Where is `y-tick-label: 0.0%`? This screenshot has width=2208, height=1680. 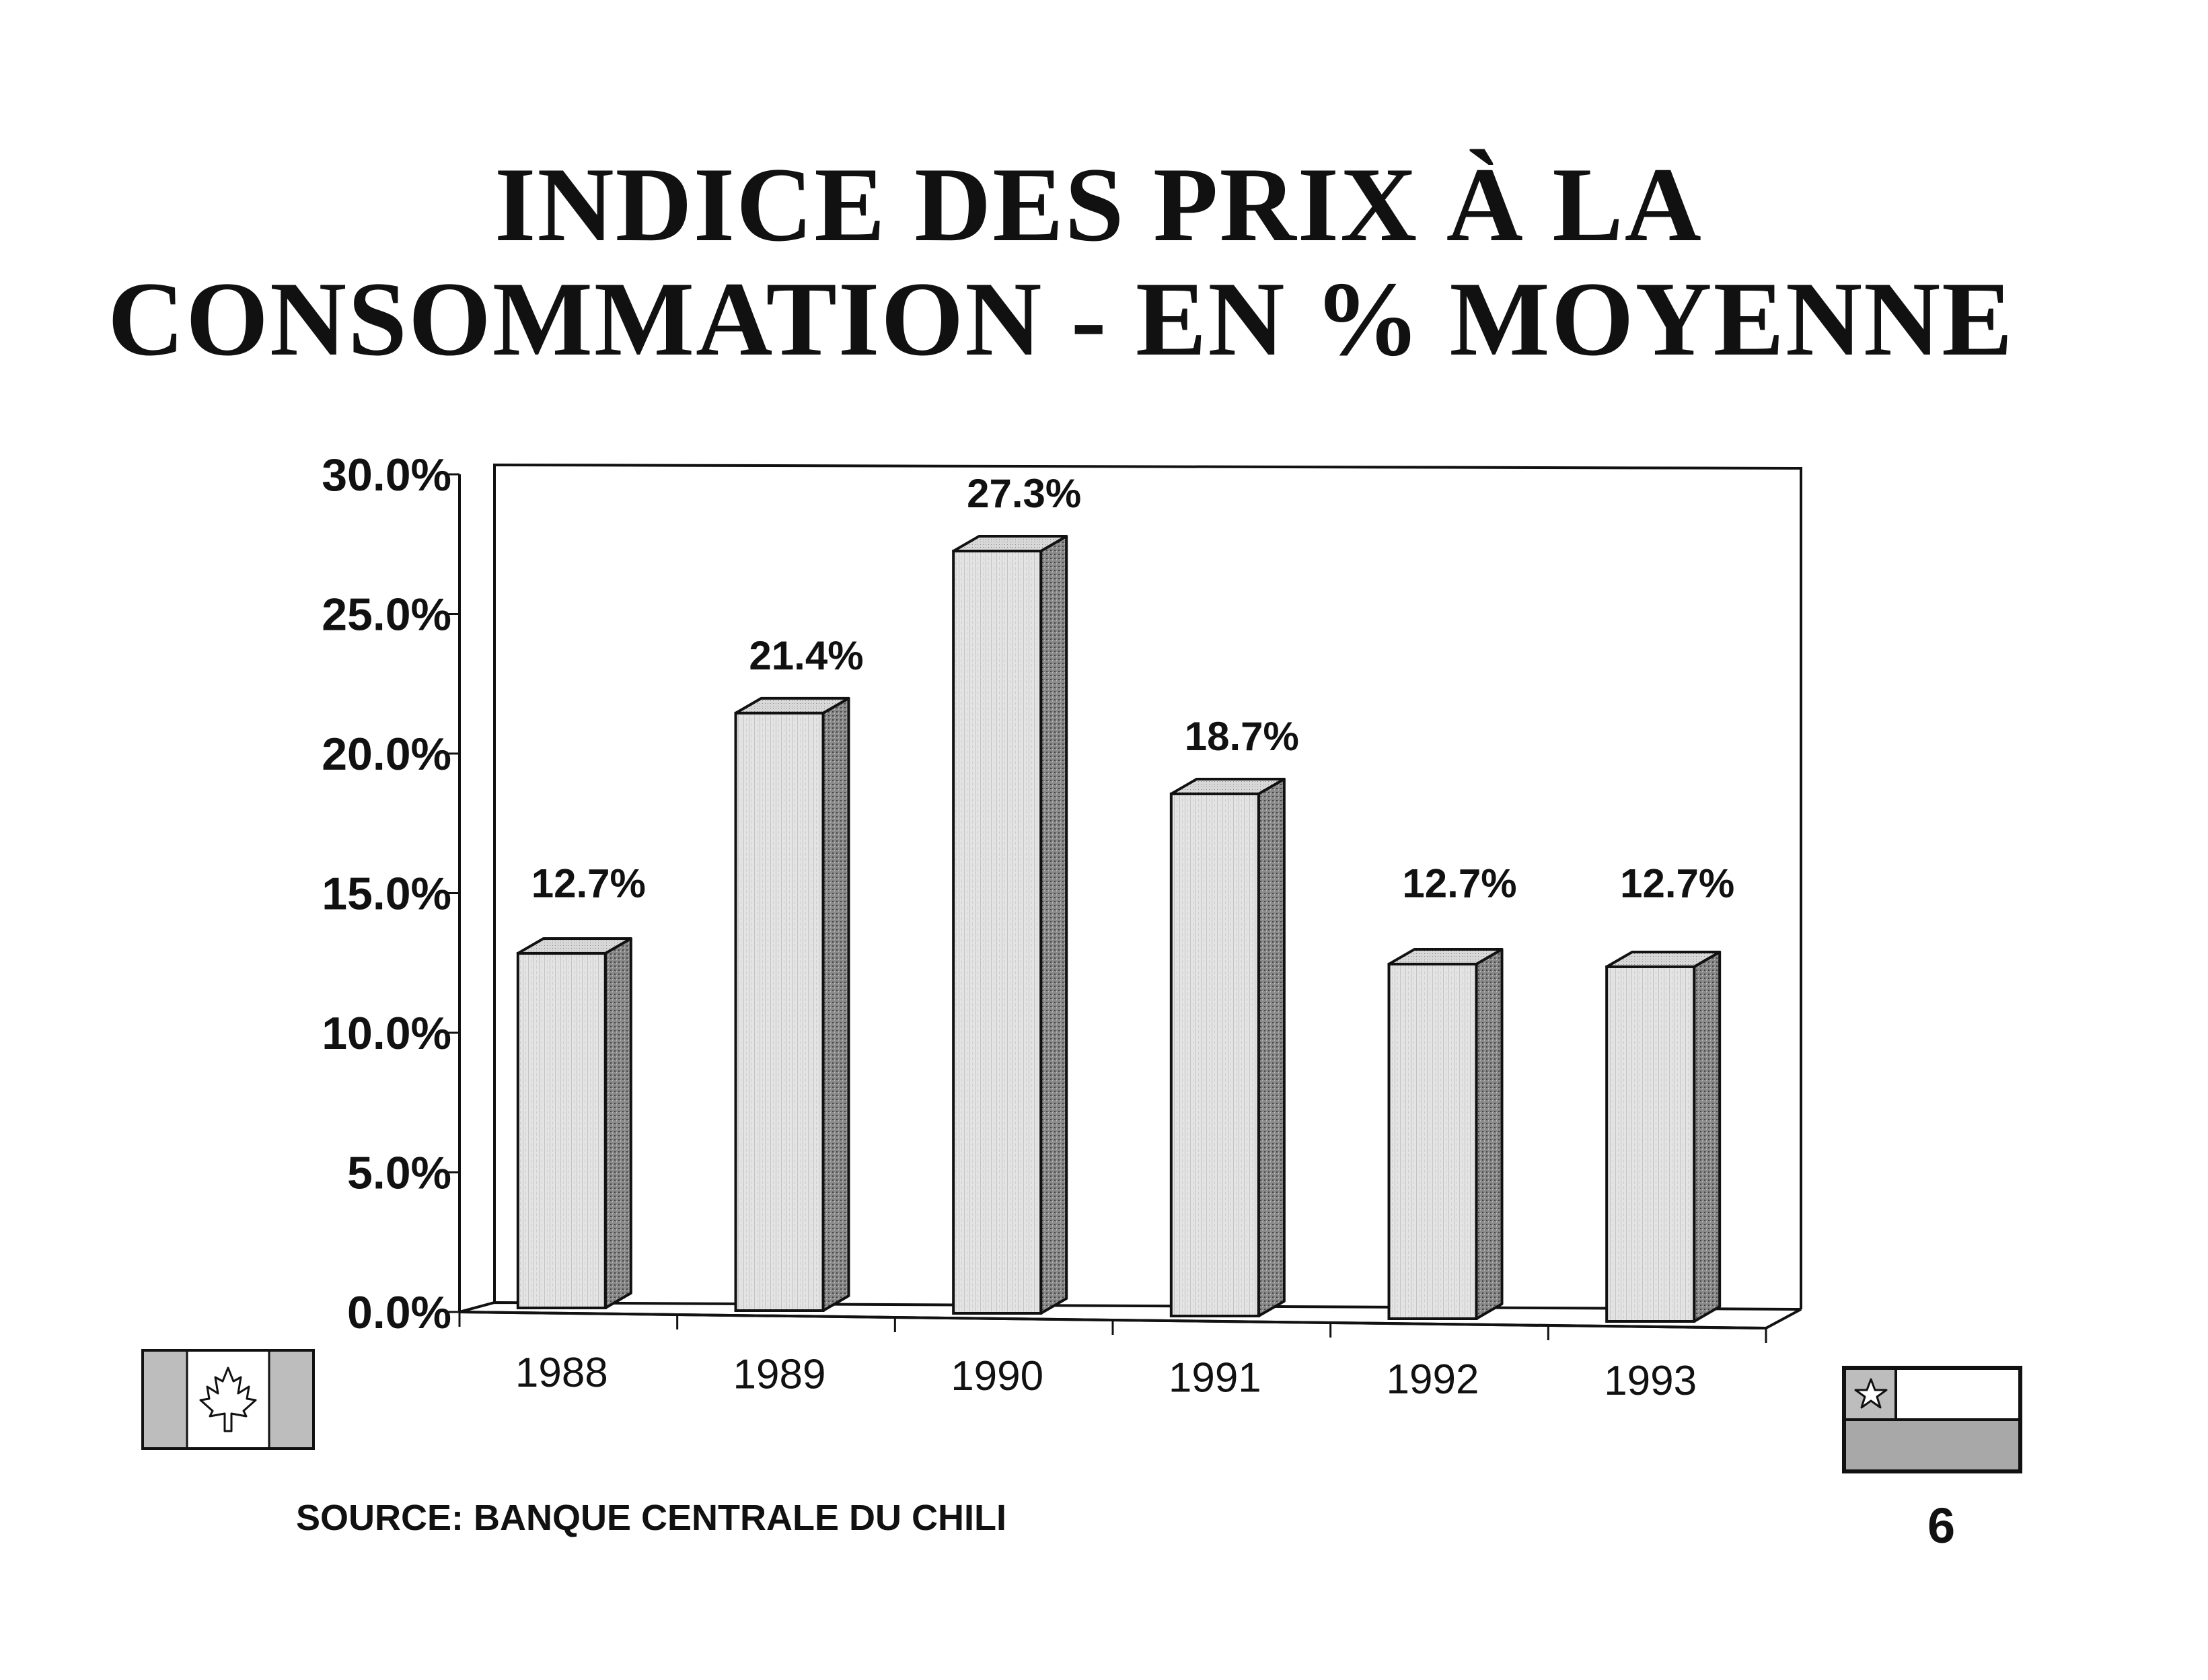
y-tick-label: 0.0% is located at coordinates (399, 1312).